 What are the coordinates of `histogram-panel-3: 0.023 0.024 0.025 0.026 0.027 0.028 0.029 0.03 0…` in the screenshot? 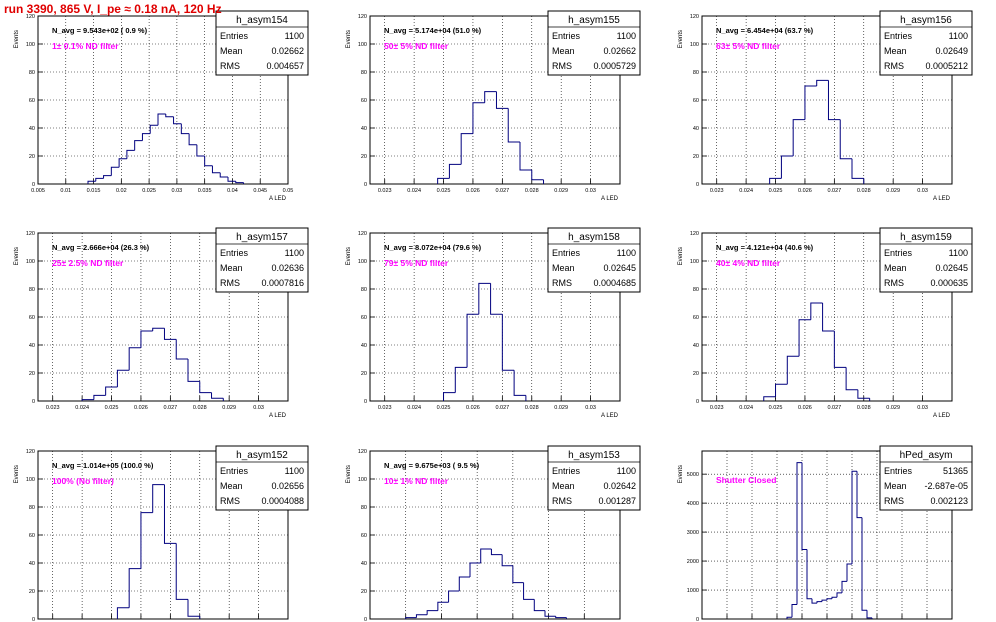 It's located at (825, 106).